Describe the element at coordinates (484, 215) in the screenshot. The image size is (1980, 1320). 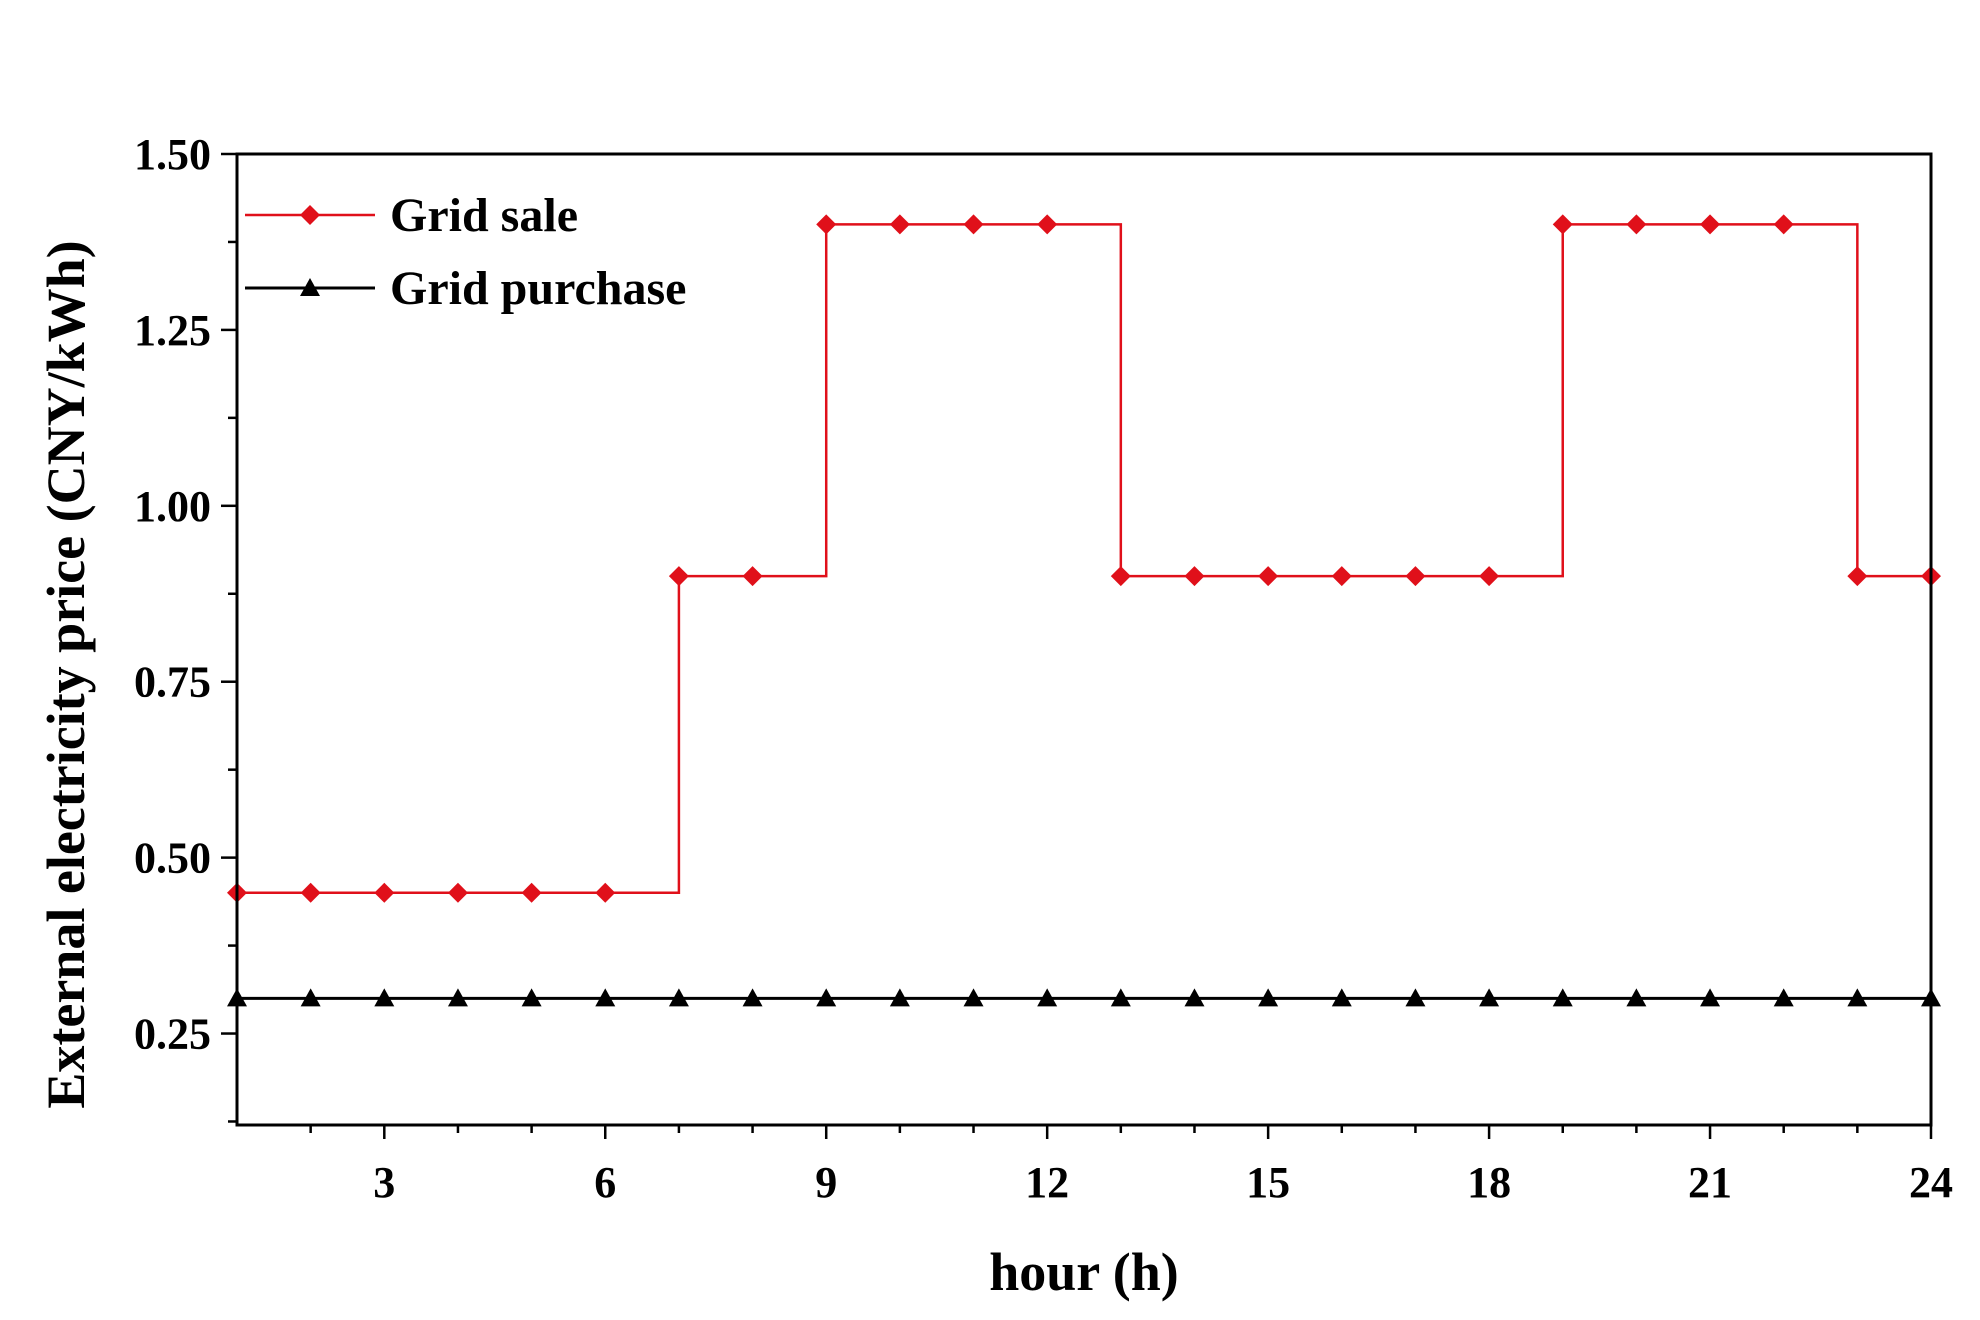
I see `legend-label-grid-sale: Grid sale` at that location.